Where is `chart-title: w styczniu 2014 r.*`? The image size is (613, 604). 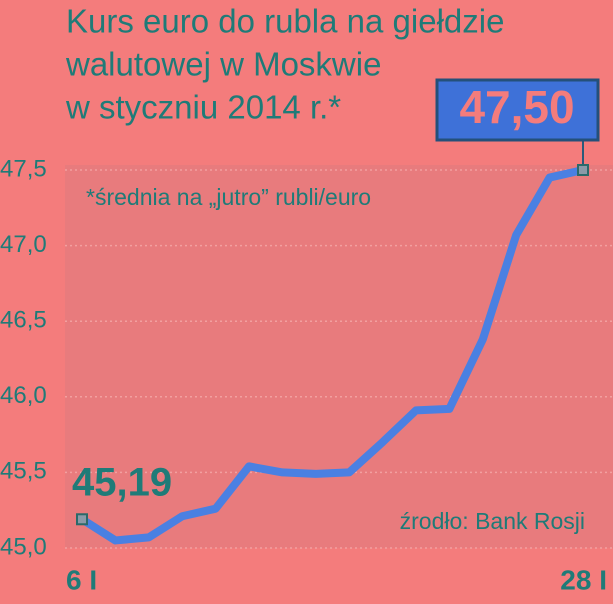
chart-title: w styczniu 2014 r.* is located at coordinates (203, 107).